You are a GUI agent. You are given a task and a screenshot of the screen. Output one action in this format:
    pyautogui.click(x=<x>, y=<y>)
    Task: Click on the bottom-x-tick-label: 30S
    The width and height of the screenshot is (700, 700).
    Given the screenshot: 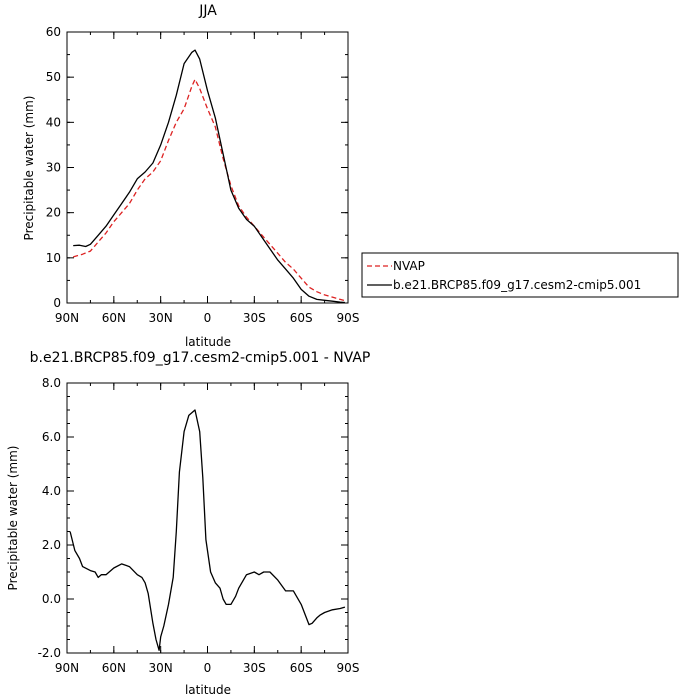 What is the action you would take?
    pyautogui.click(x=254, y=668)
    